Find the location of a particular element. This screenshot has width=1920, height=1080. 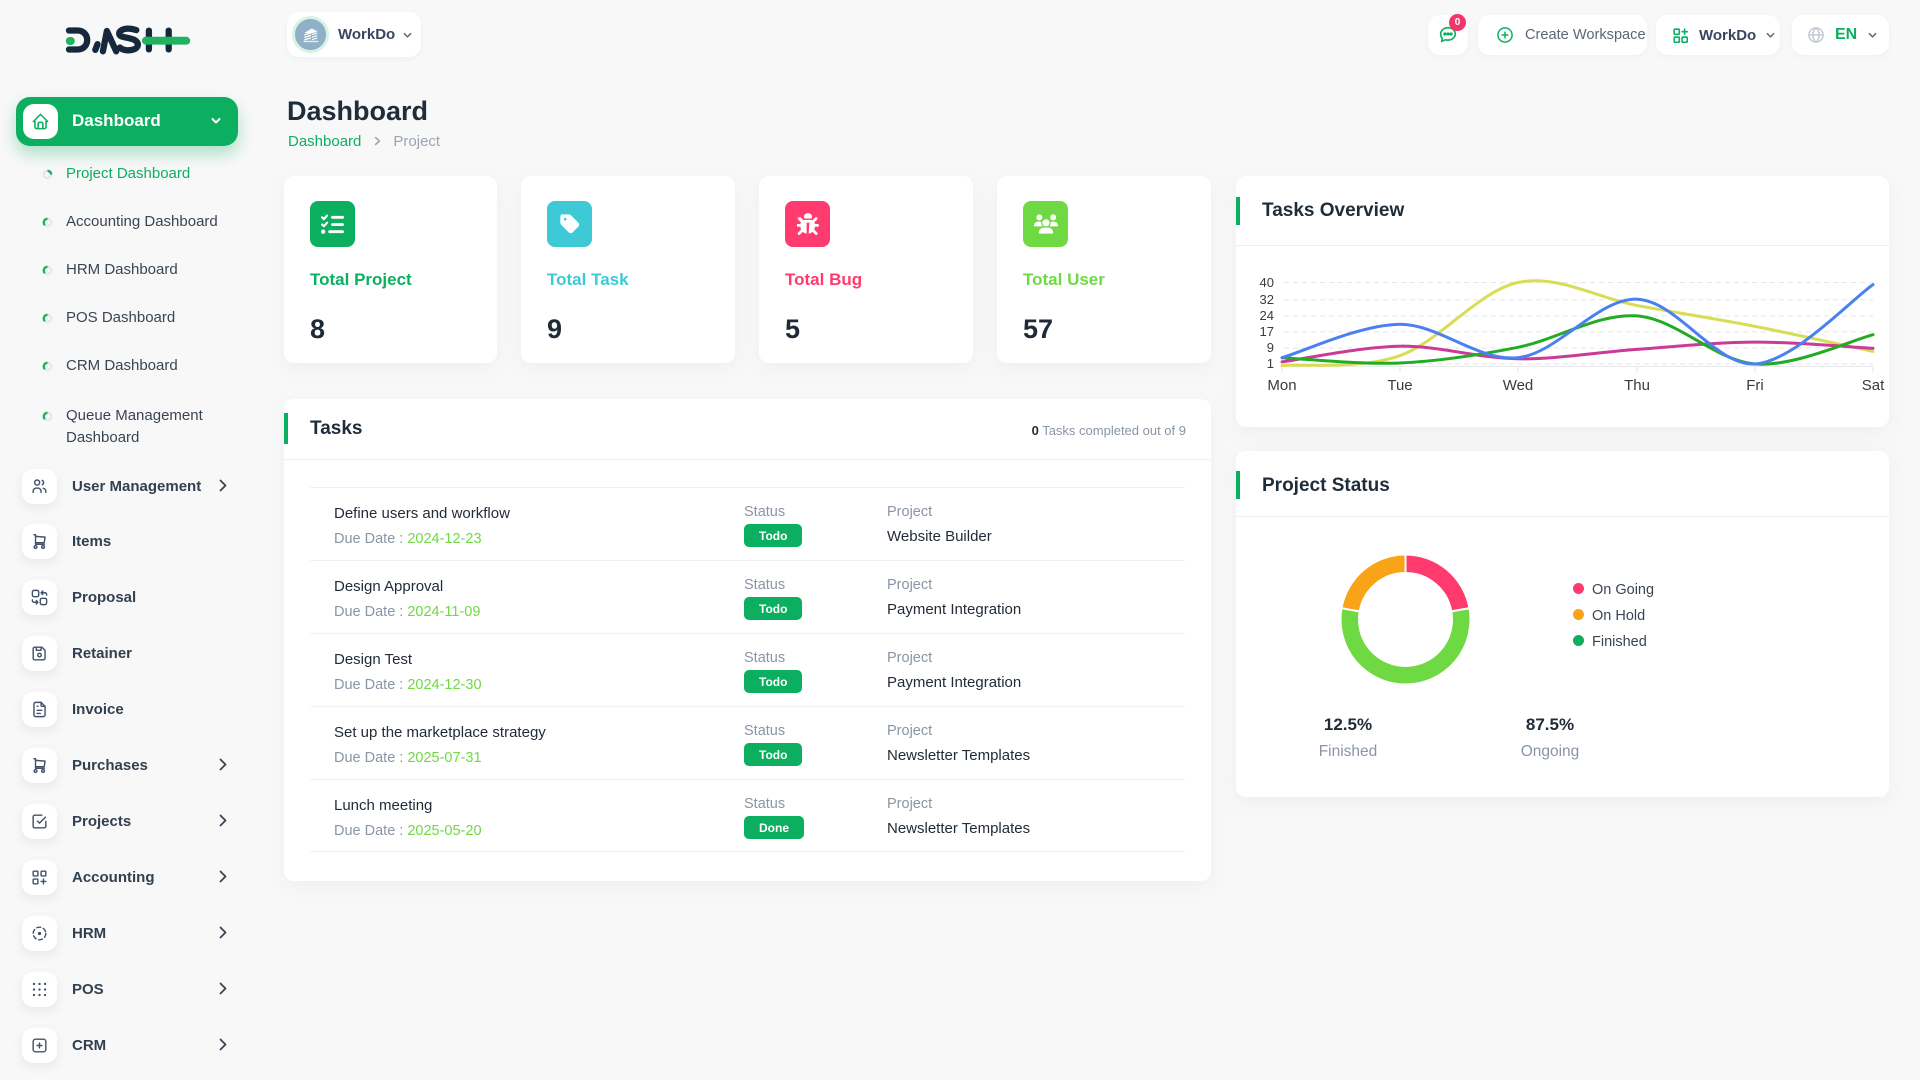

svg-text: 32 is located at coordinates (1267, 299).